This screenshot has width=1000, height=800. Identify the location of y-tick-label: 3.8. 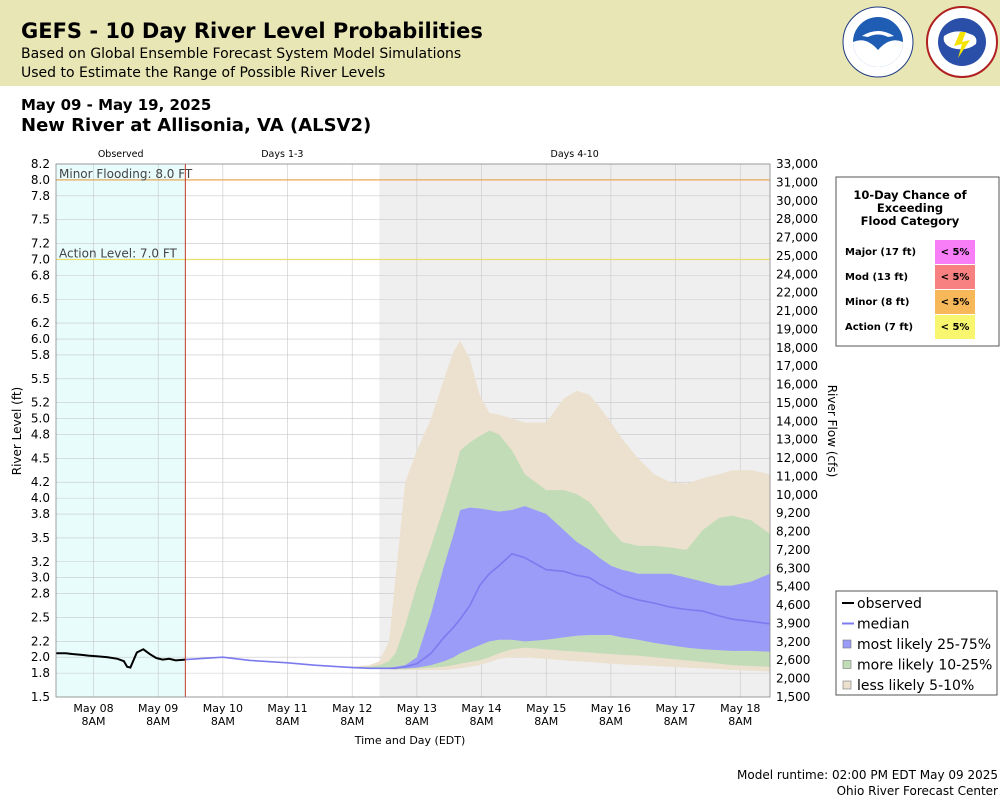
(40, 514).